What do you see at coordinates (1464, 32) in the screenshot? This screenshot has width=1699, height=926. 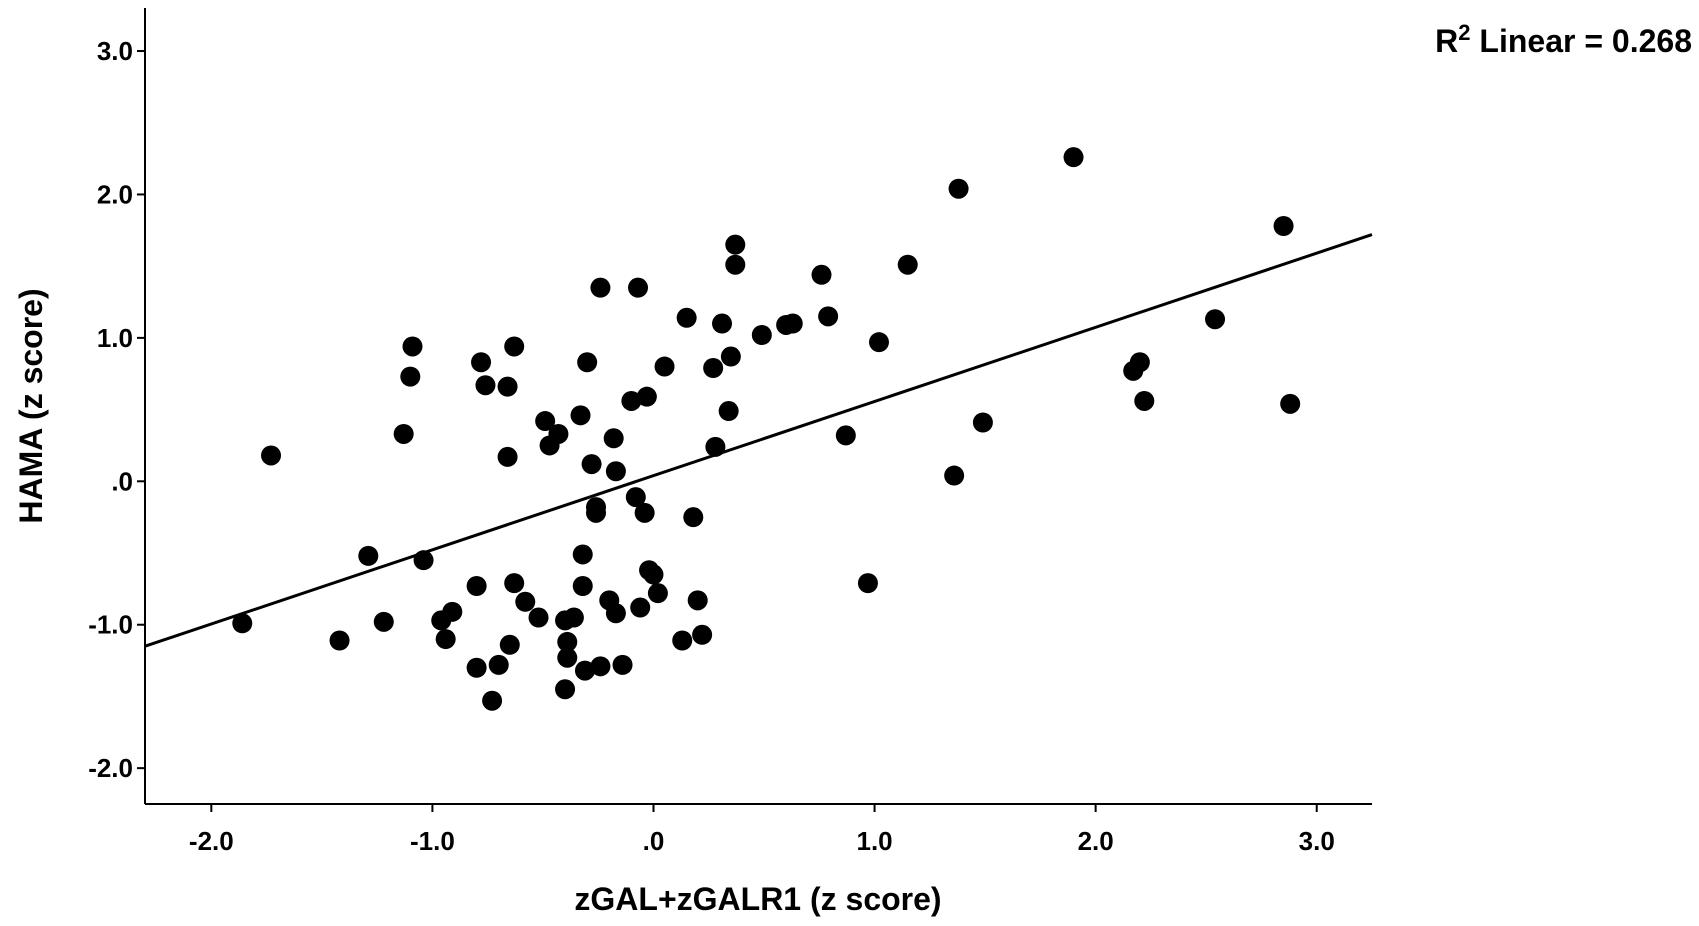 I see `r2-label-superscript: 2` at bounding box center [1464, 32].